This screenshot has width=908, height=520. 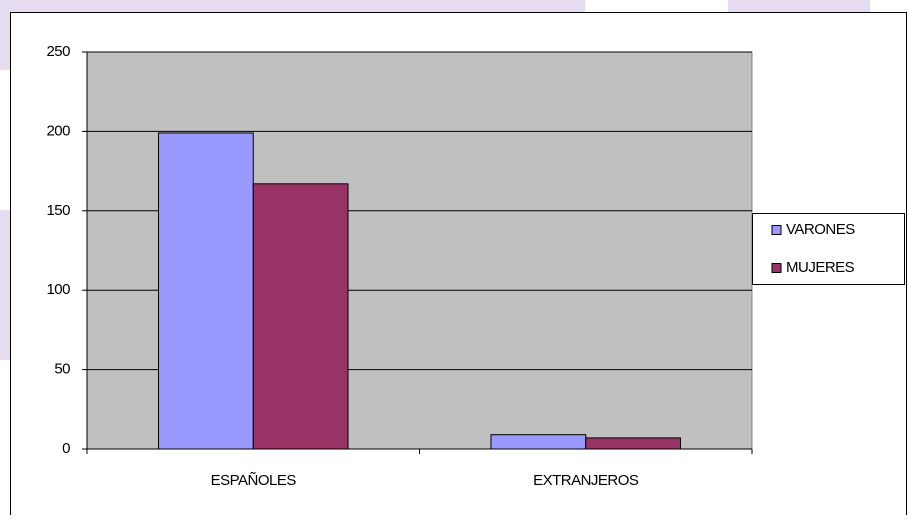 I want to click on y-tick-label: 0, so click(x=66, y=448).